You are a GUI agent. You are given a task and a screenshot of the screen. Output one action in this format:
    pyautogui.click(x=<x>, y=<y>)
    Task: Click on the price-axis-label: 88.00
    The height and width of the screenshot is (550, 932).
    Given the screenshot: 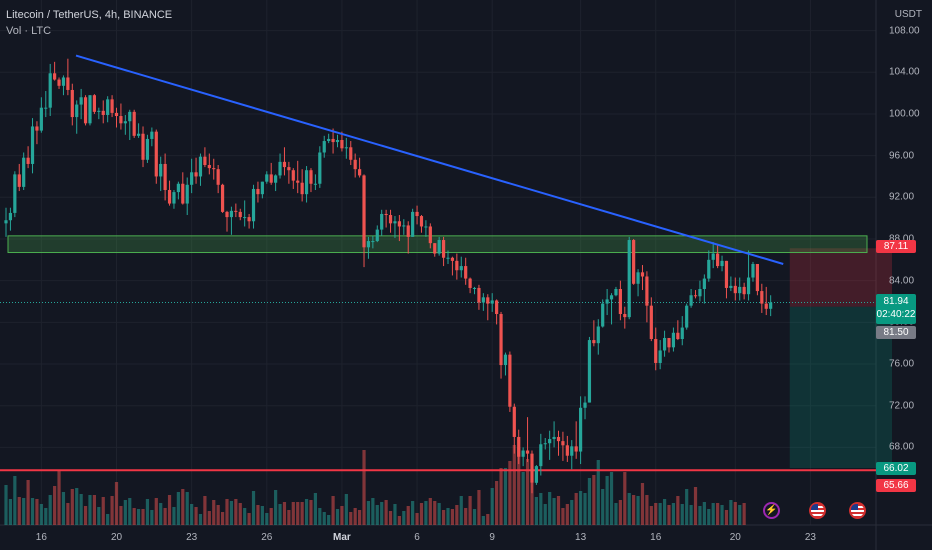 What is the action you would take?
    pyautogui.click(x=902, y=239)
    